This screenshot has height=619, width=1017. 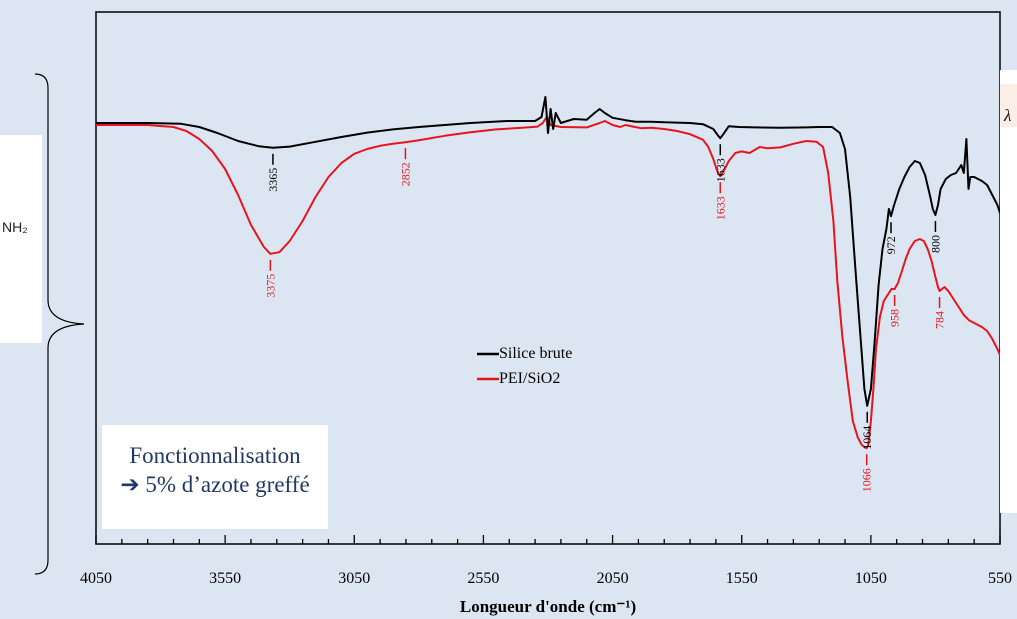 I want to click on legend-swatch-red, so click(x=488, y=379).